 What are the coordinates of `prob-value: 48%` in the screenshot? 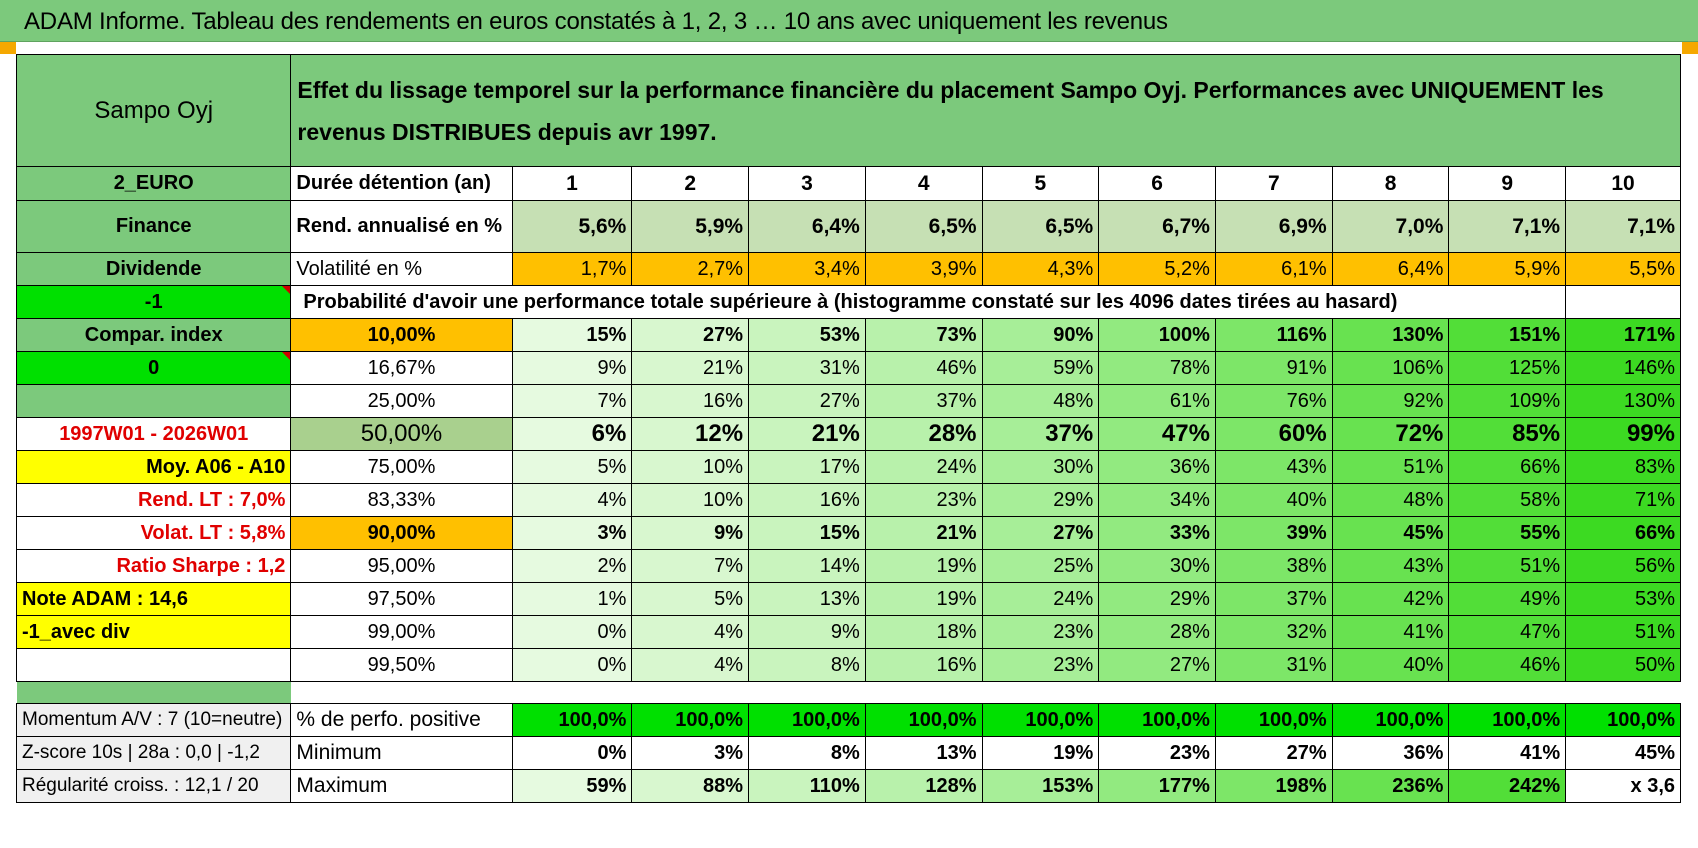 It's located at (1040, 401).